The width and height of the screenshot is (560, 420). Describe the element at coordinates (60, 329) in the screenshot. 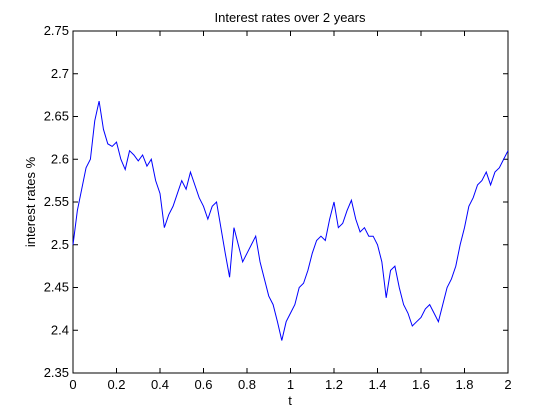

I see `y-tick-label: 2.4` at that location.